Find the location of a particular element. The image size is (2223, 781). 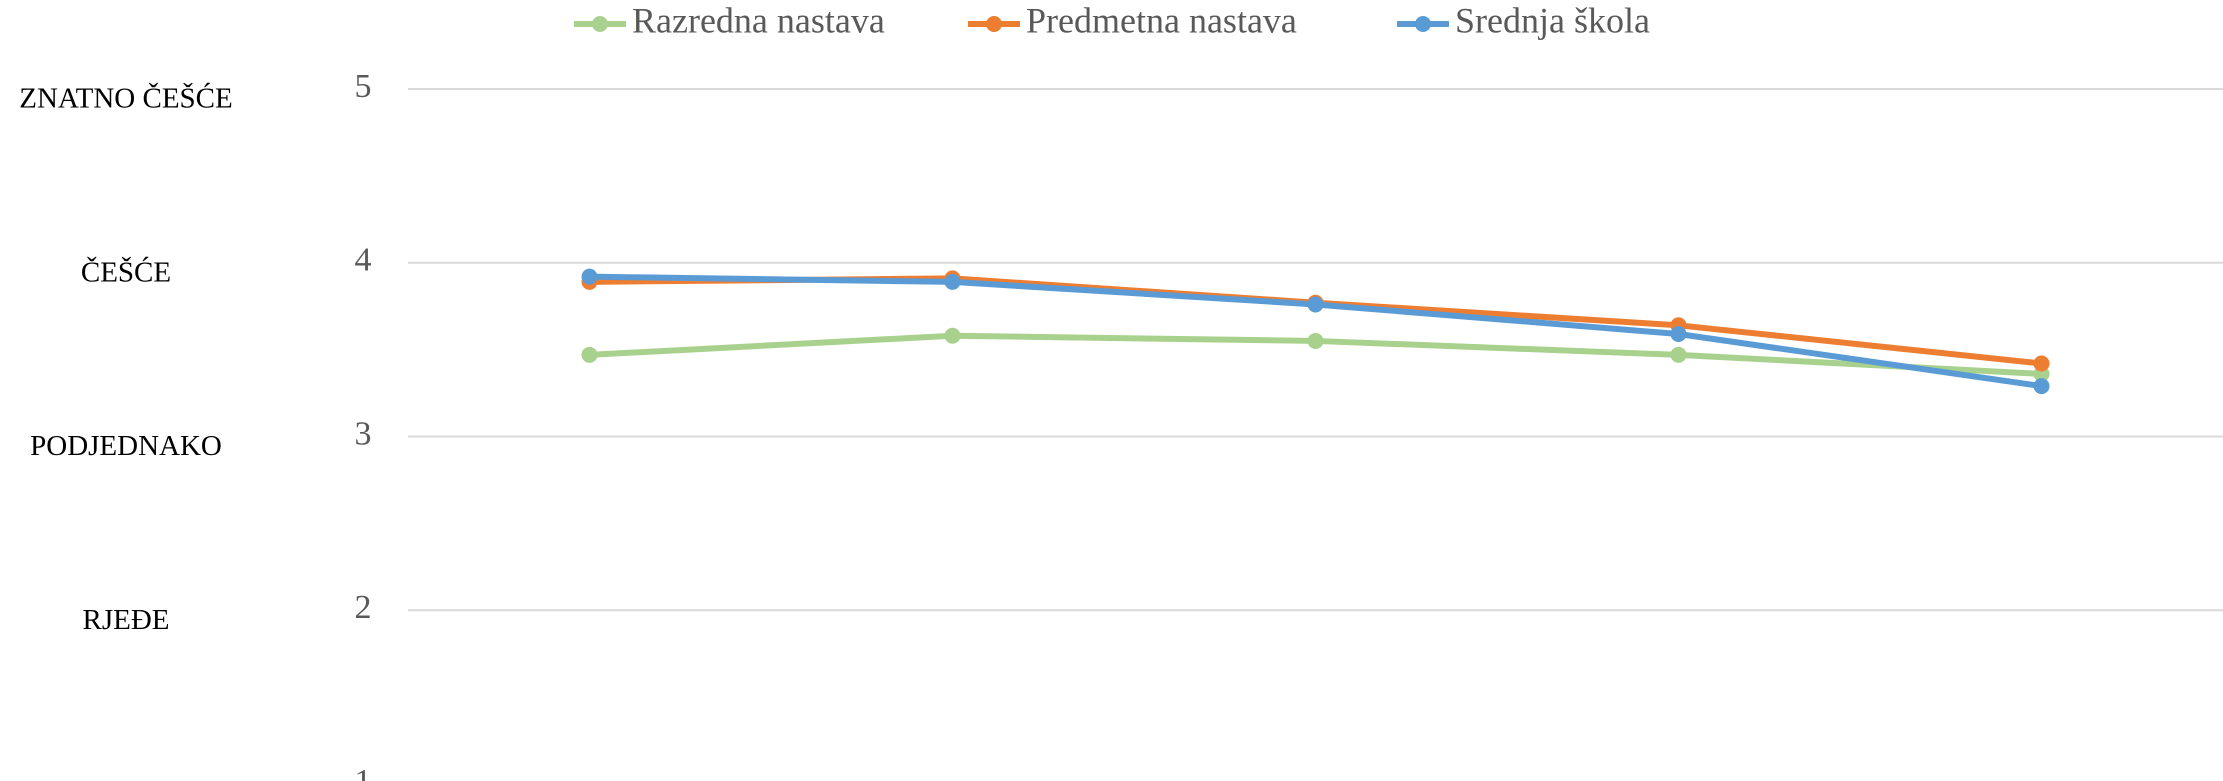

scale-label: RJEĐE is located at coordinates (126, 620).